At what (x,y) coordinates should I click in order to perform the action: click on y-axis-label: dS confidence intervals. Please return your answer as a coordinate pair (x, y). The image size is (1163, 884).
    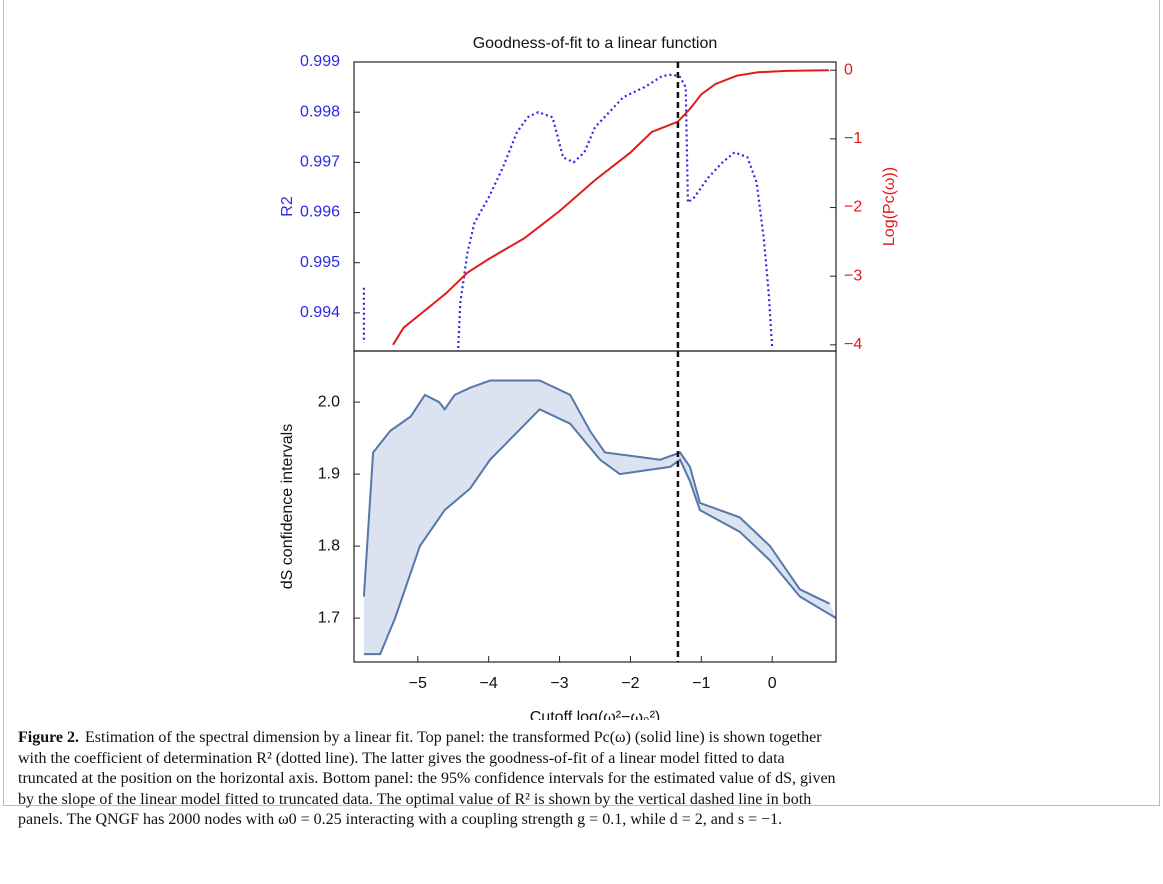
    Looking at the image, I should click on (287, 506).